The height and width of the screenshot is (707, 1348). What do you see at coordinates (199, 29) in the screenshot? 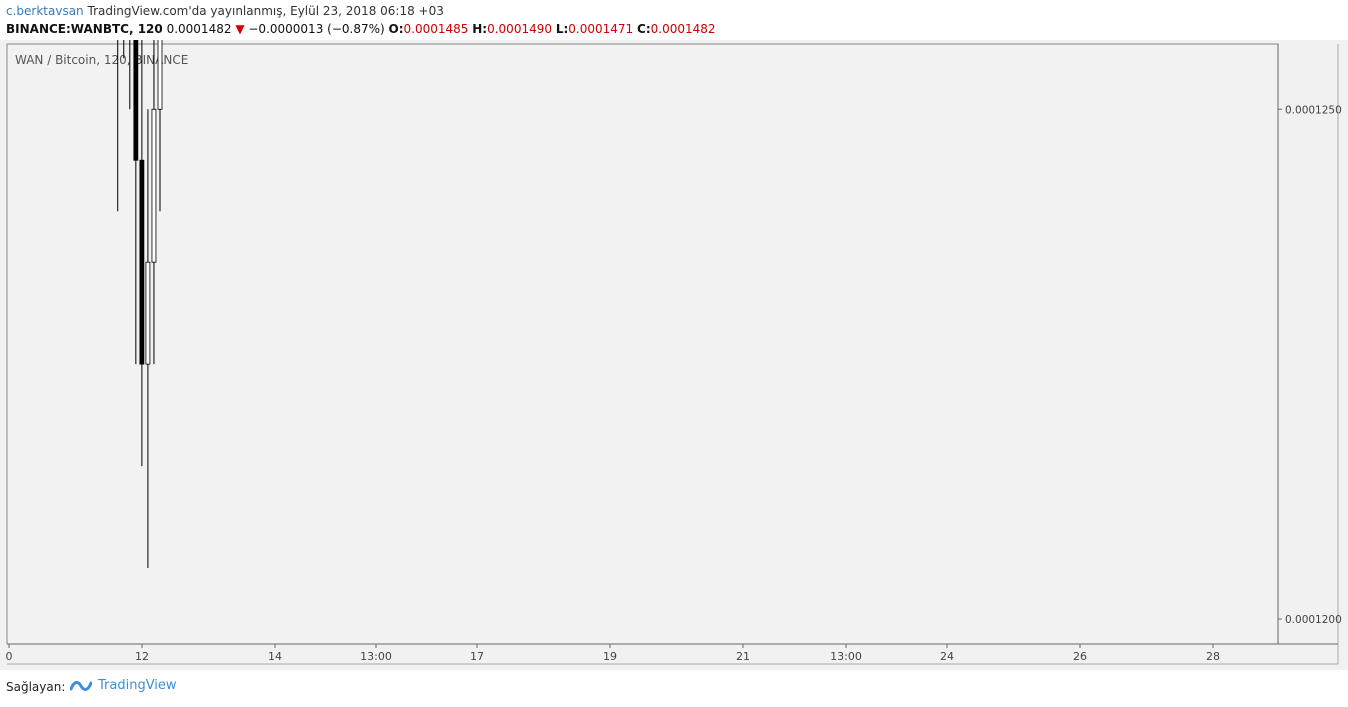
I see `last-price: 0.0001482` at bounding box center [199, 29].